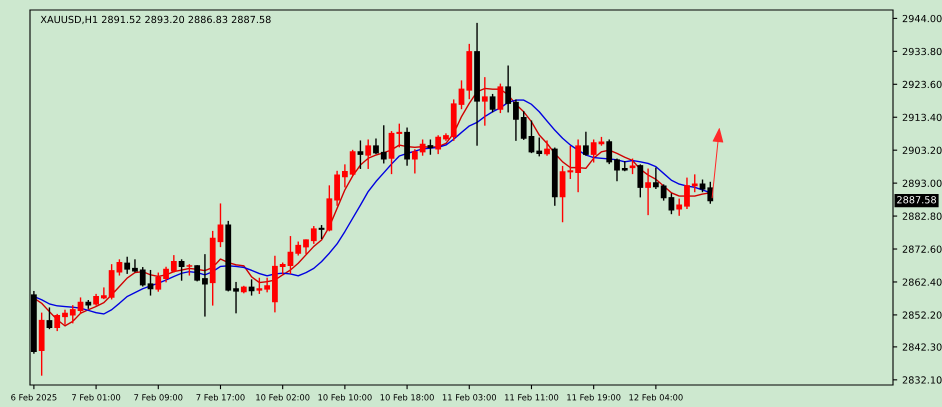 The image size is (942, 407). Describe the element at coordinates (96, 397) in the screenshot. I see `x-tick-label: 7 Feb 01:00` at that location.